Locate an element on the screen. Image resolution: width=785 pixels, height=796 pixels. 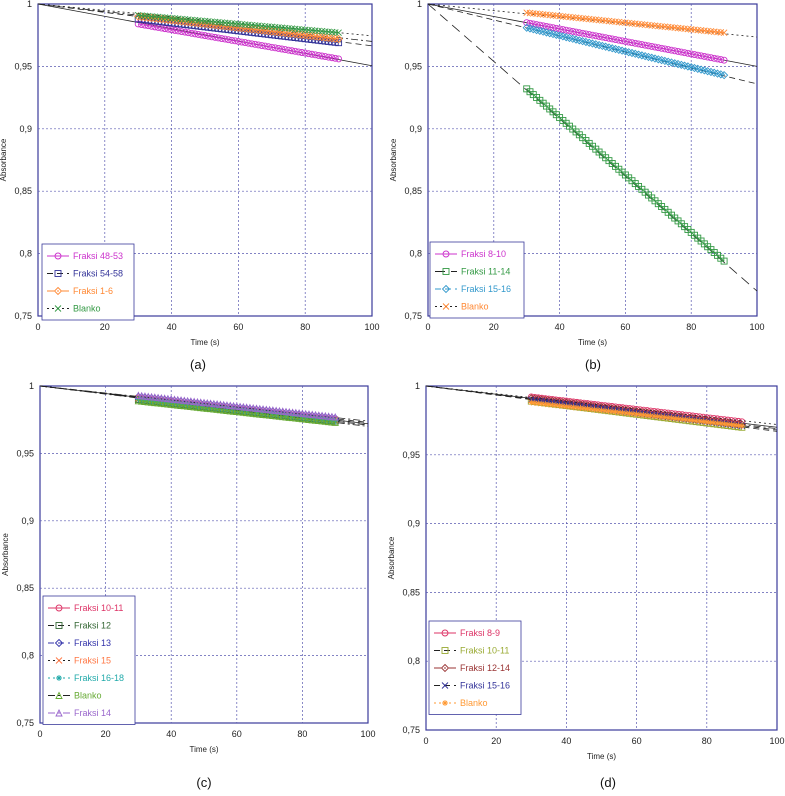
y-tick-label: 1 is located at coordinates (417, 386).